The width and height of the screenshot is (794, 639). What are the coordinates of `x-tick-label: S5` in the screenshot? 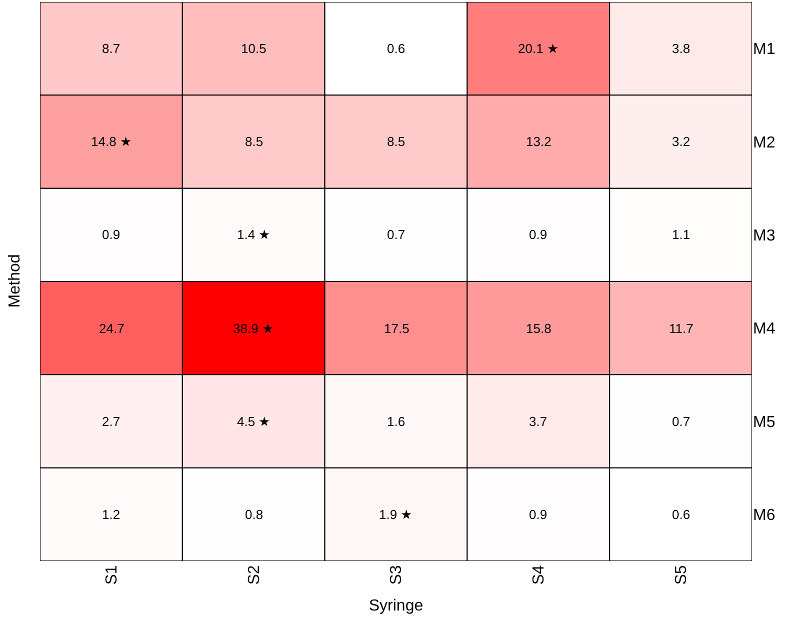 It's located at (681, 575).